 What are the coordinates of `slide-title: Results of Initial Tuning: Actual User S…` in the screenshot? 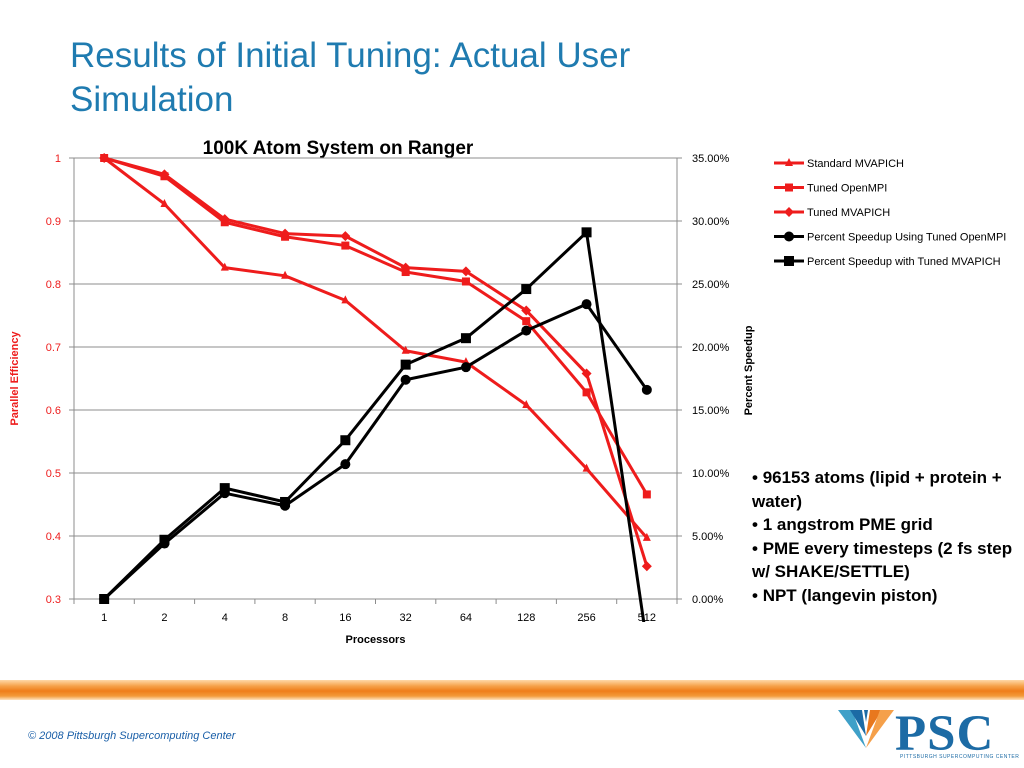 It's located at (350, 77).